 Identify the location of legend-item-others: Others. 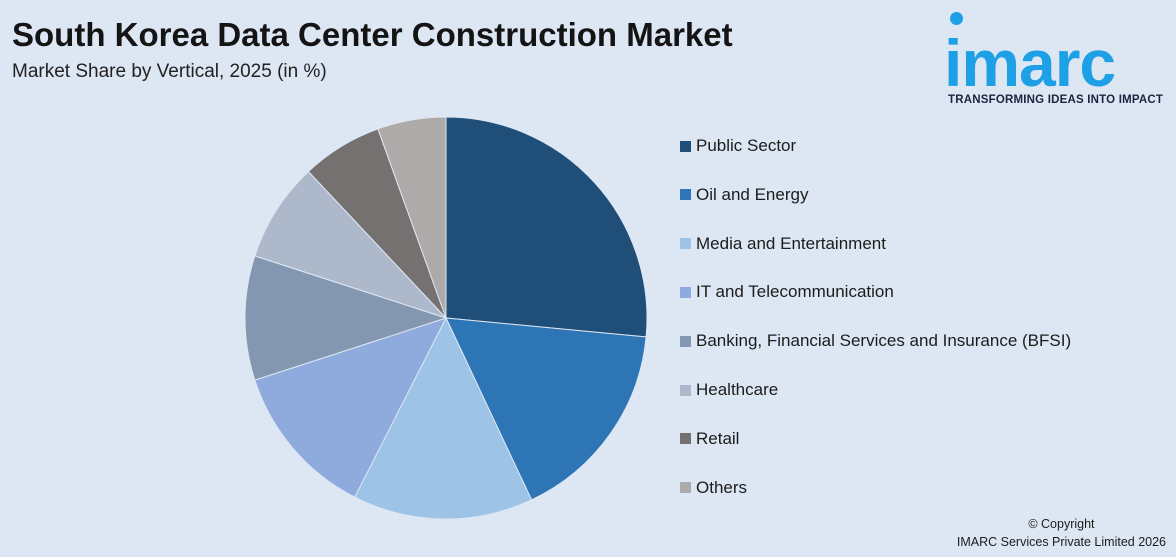
(713, 488).